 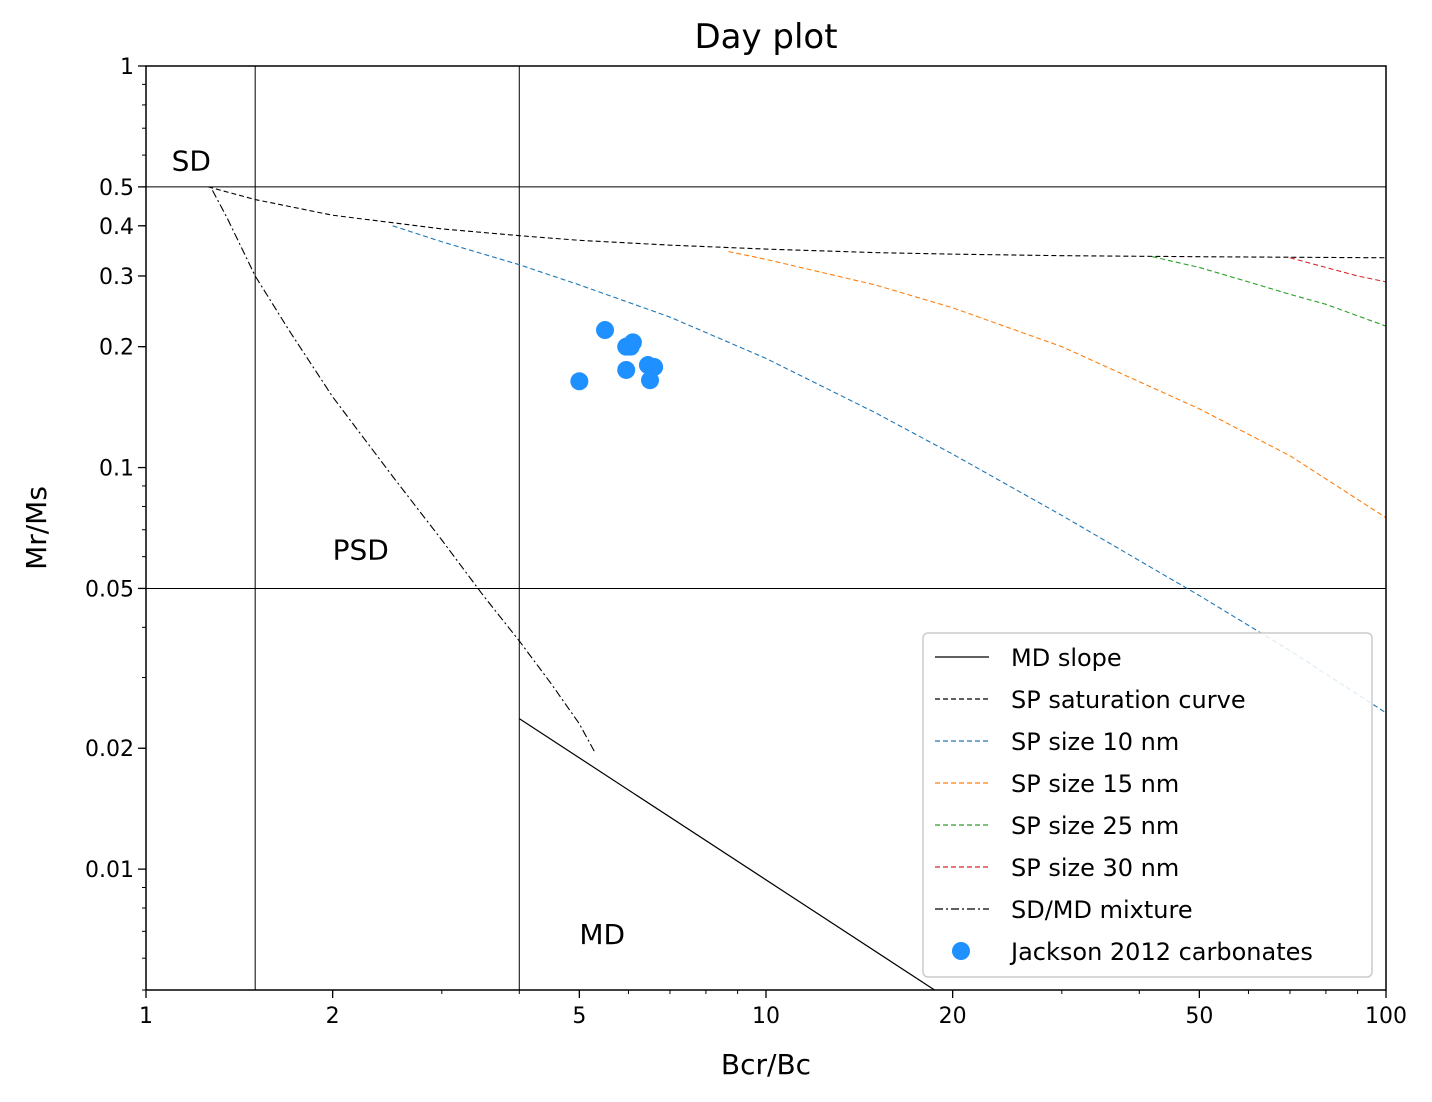 I want to click on legend-item: SP size 15 nm, so click(x=1057, y=784).